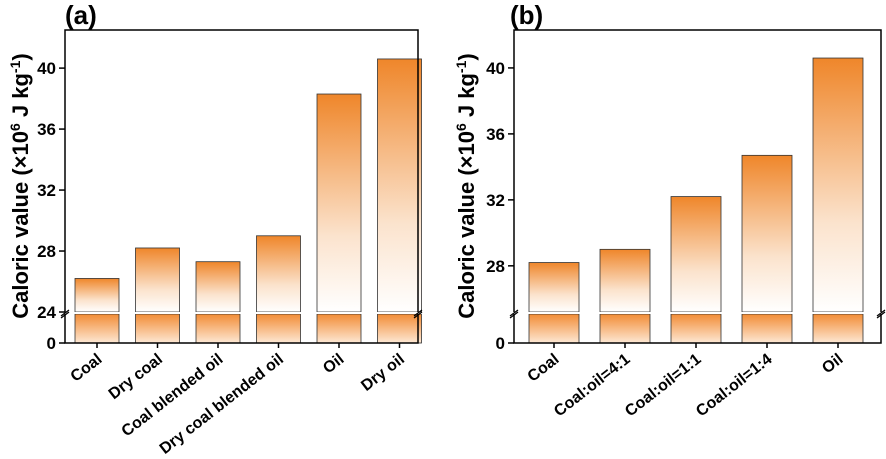 The height and width of the screenshot is (459, 886). What do you see at coordinates (383, 373) in the screenshot?
I see `x-tick-label: Dry oil` at bounding box center [383, 373].